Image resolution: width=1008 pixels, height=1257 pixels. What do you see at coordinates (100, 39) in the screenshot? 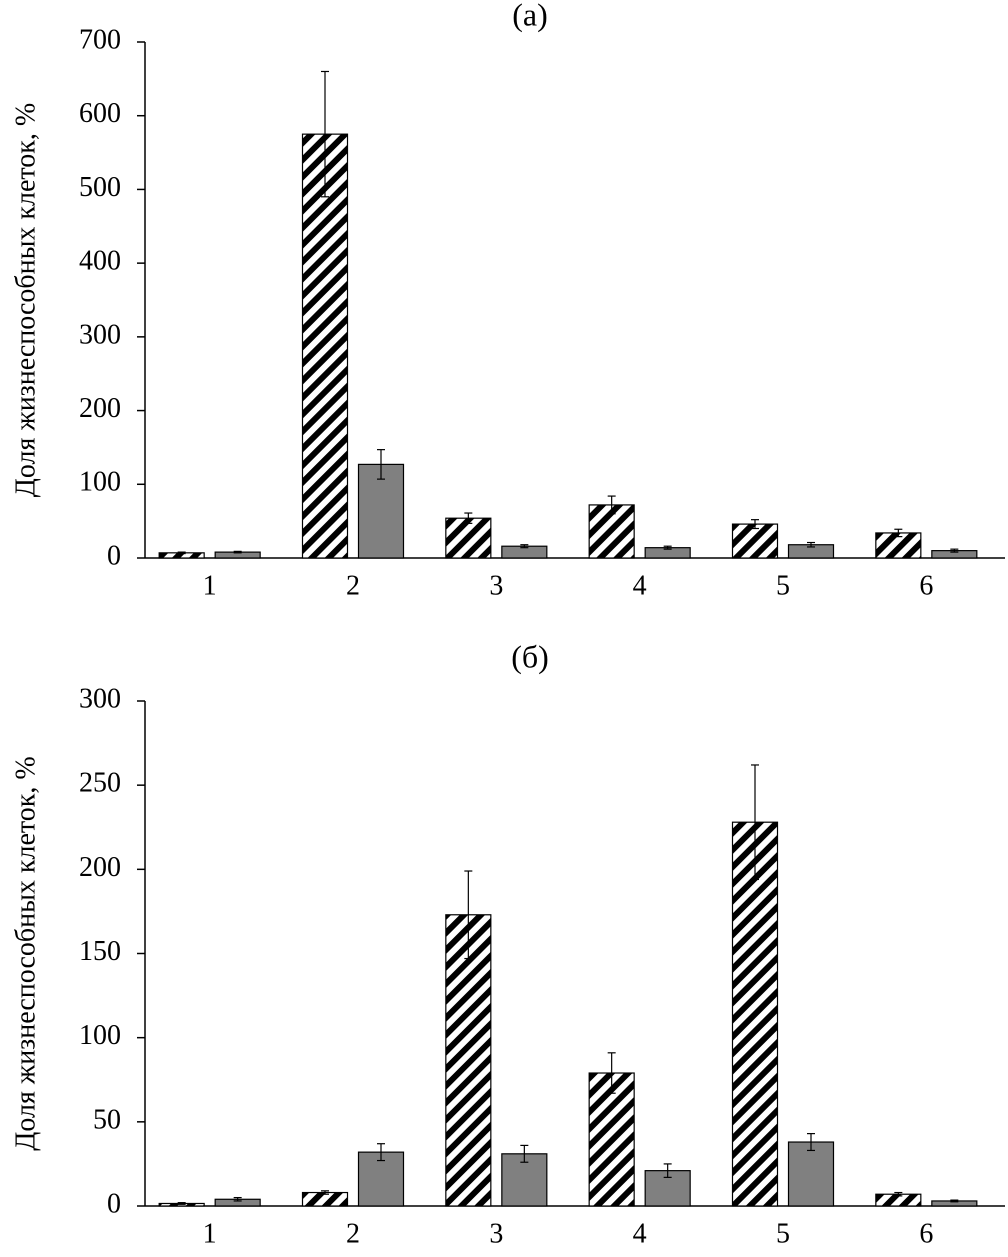
I see `y-tick-label: 700` at bounding box center [100, 39].